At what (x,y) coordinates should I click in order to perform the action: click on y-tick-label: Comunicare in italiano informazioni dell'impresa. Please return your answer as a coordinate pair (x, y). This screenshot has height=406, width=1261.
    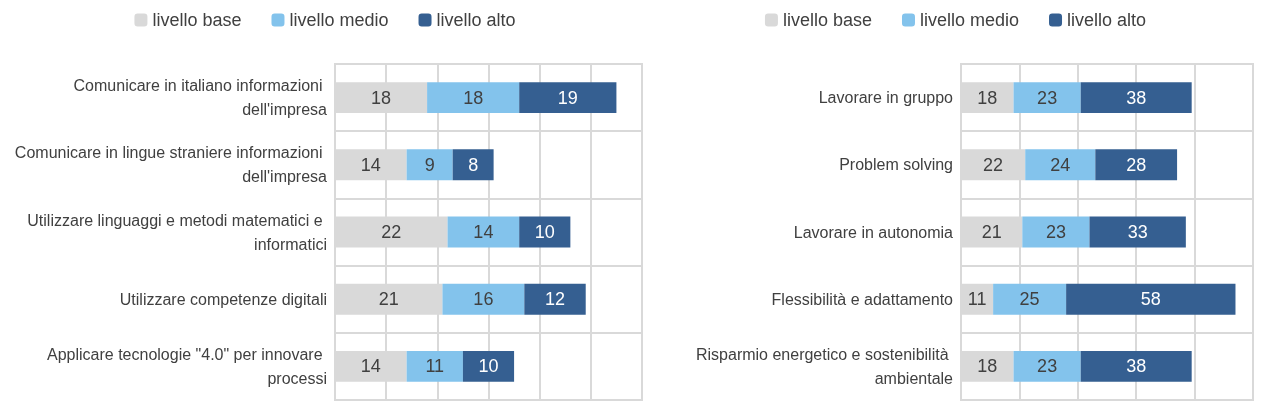
    Looking at the image, I should click on (200, 98).